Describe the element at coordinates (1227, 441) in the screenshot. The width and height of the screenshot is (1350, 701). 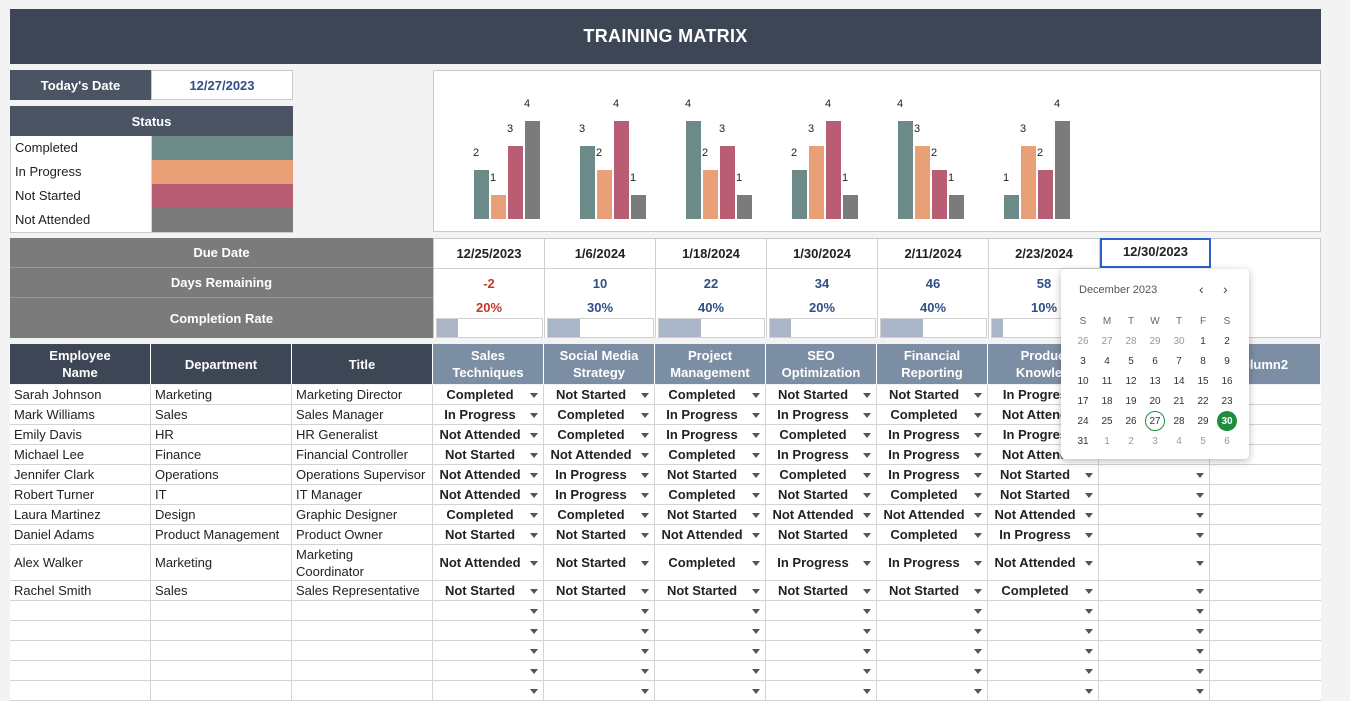
I see `calendar-day: 6` at that location.